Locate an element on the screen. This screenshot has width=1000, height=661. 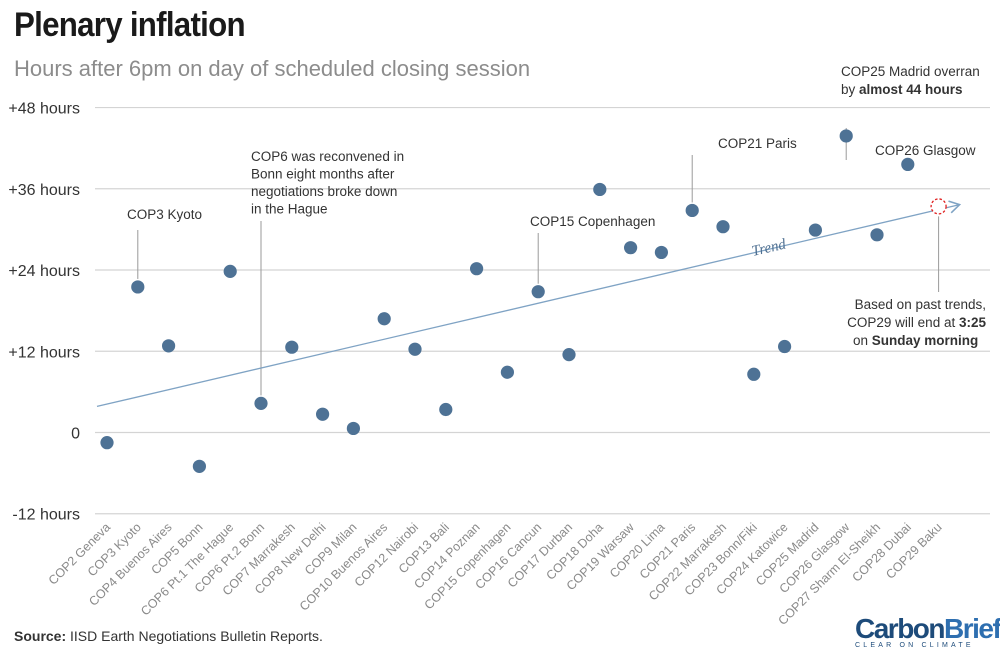
y-tick-label: -12 hours is located at coordinates (46, 515).